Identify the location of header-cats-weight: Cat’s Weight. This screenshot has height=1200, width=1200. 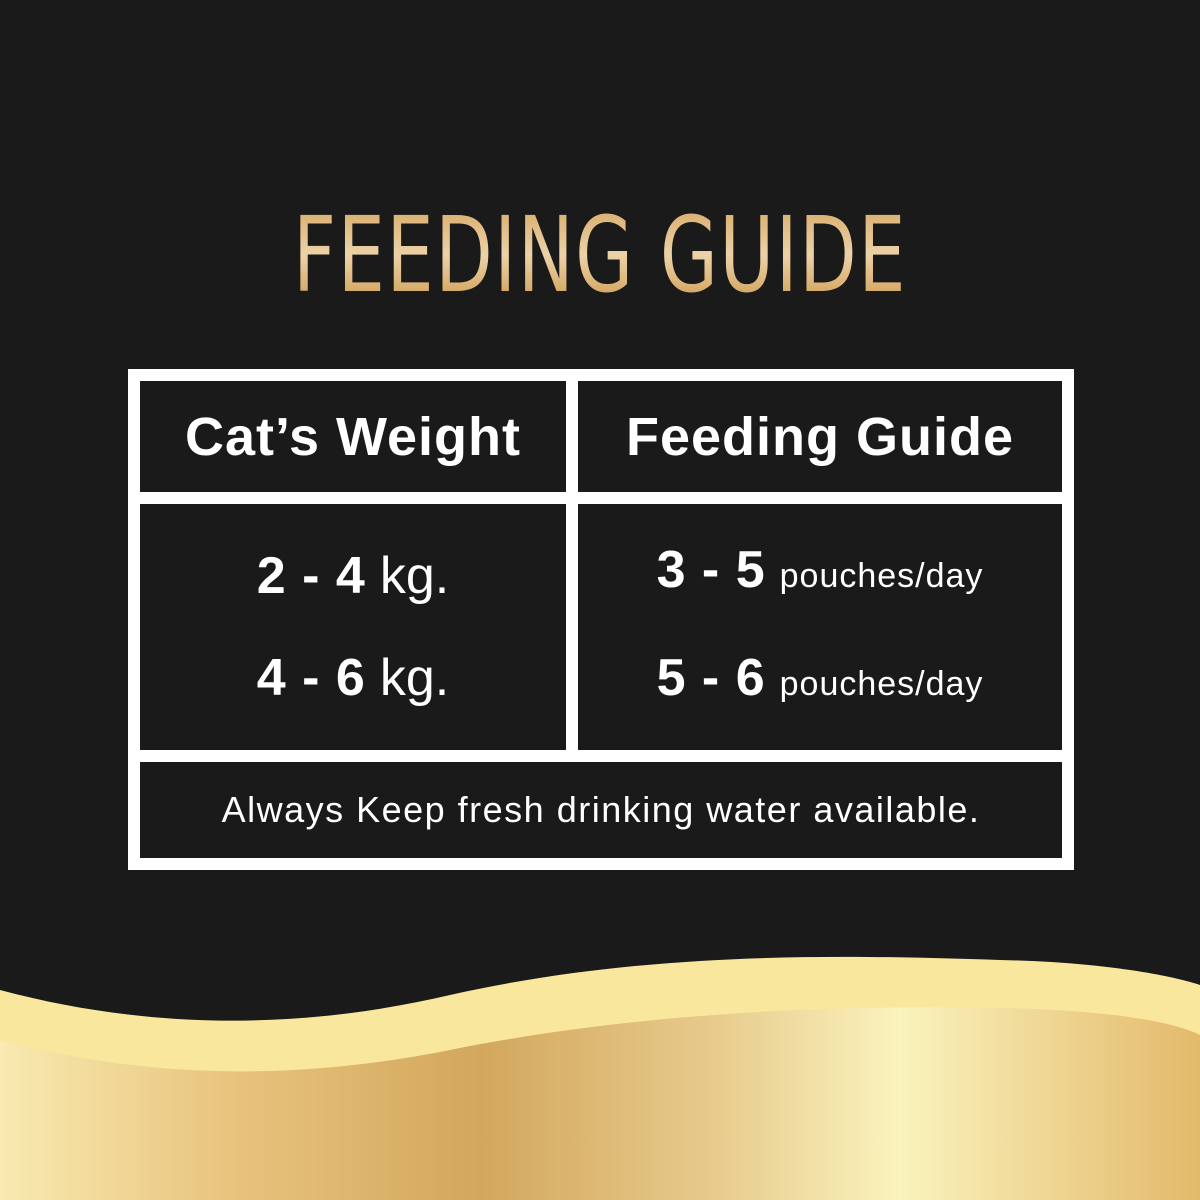
(353, 436).